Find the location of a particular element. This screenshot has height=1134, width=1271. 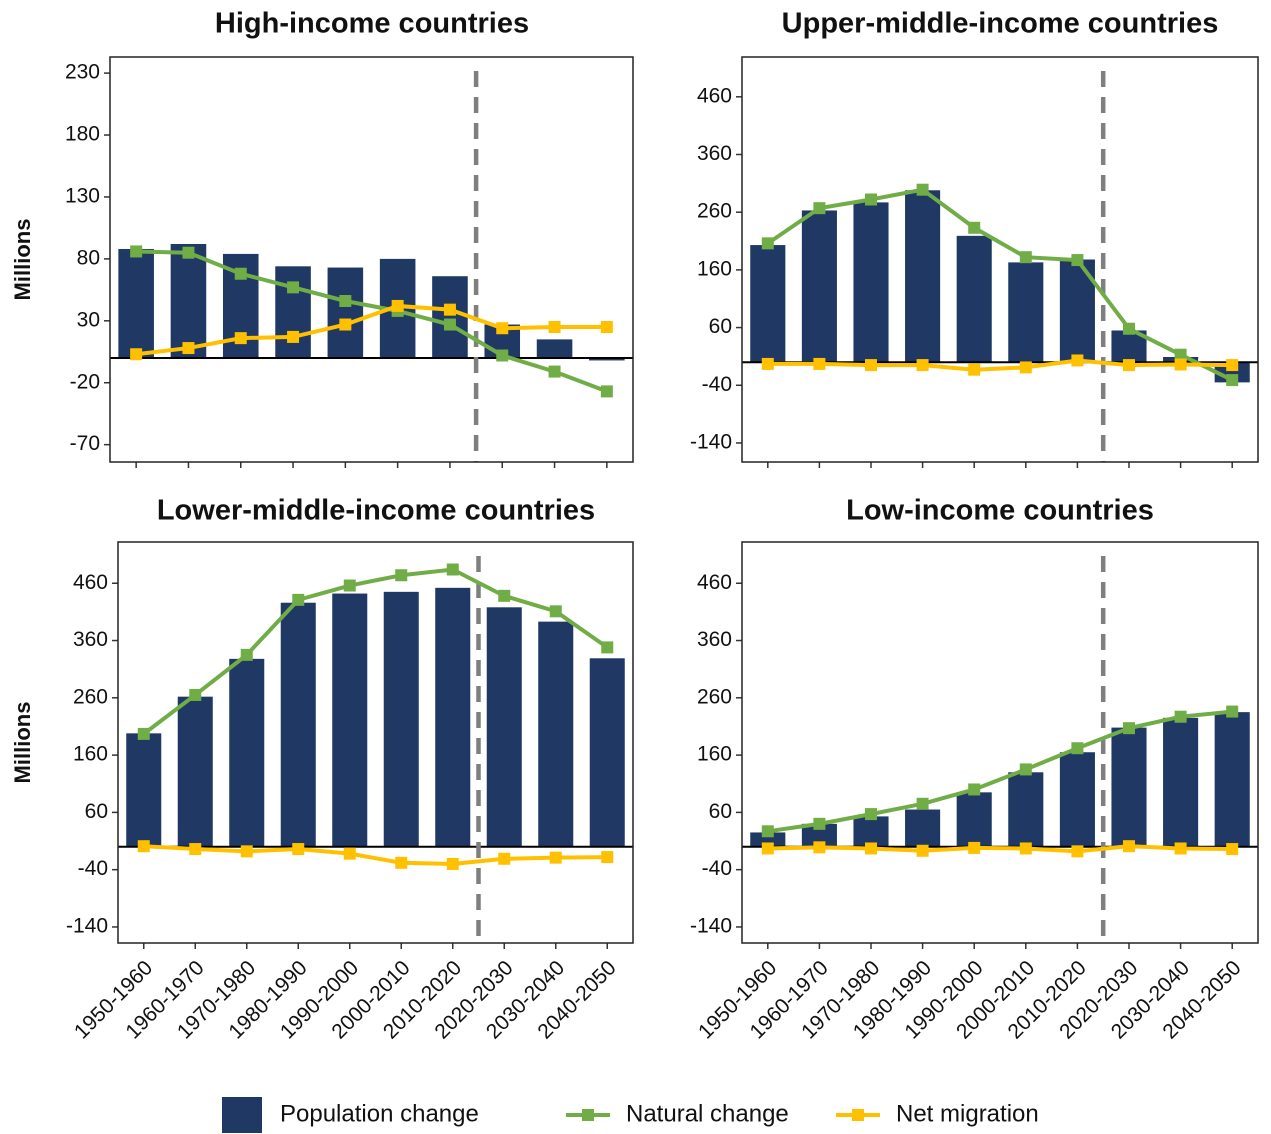

y-tick-label: 230 is located at coordinates (82, 72).